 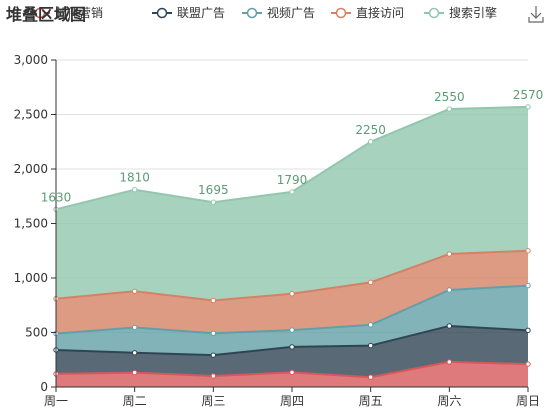 What do you see at coordinates (292, 320) in the screenshot?
I see `area-视频广告` at bounding box center [292, 320].